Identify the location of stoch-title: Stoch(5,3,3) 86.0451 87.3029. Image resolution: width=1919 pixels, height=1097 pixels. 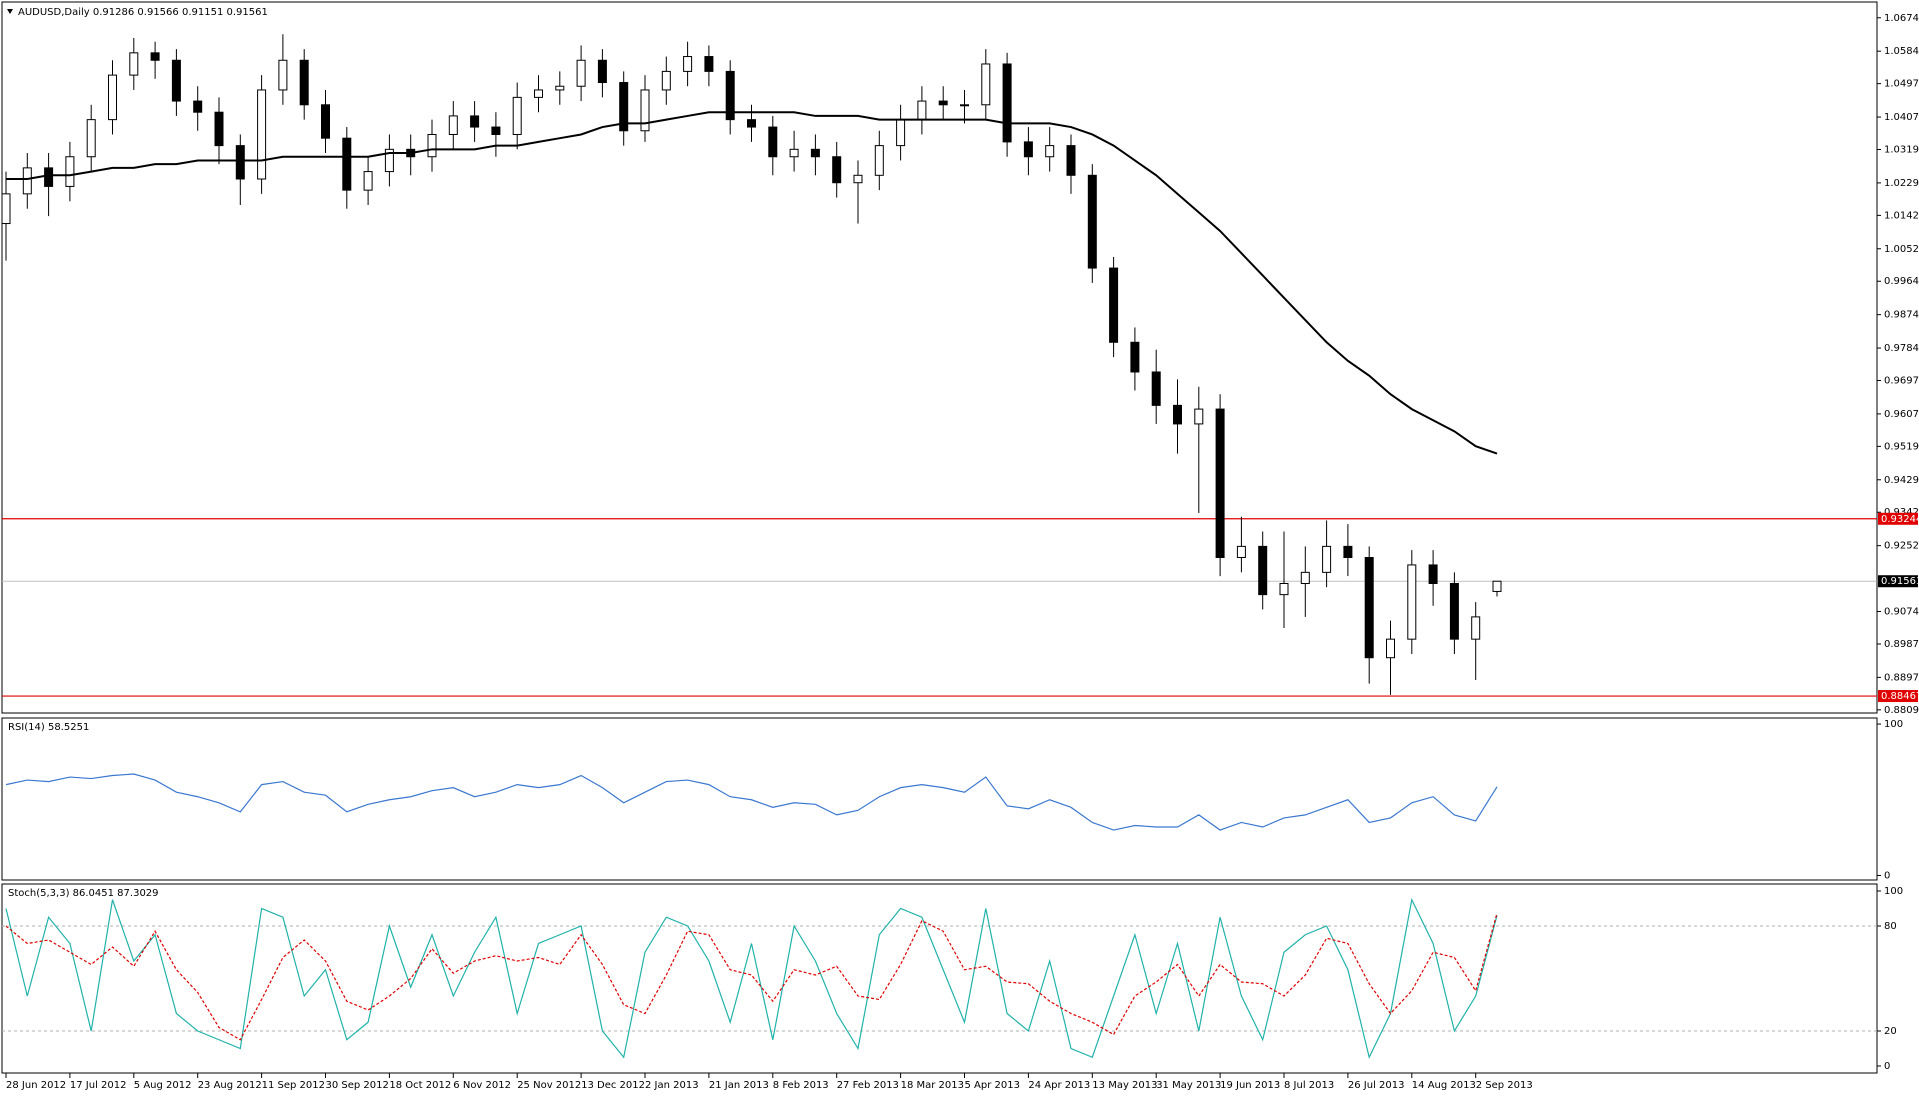
(83, 893).